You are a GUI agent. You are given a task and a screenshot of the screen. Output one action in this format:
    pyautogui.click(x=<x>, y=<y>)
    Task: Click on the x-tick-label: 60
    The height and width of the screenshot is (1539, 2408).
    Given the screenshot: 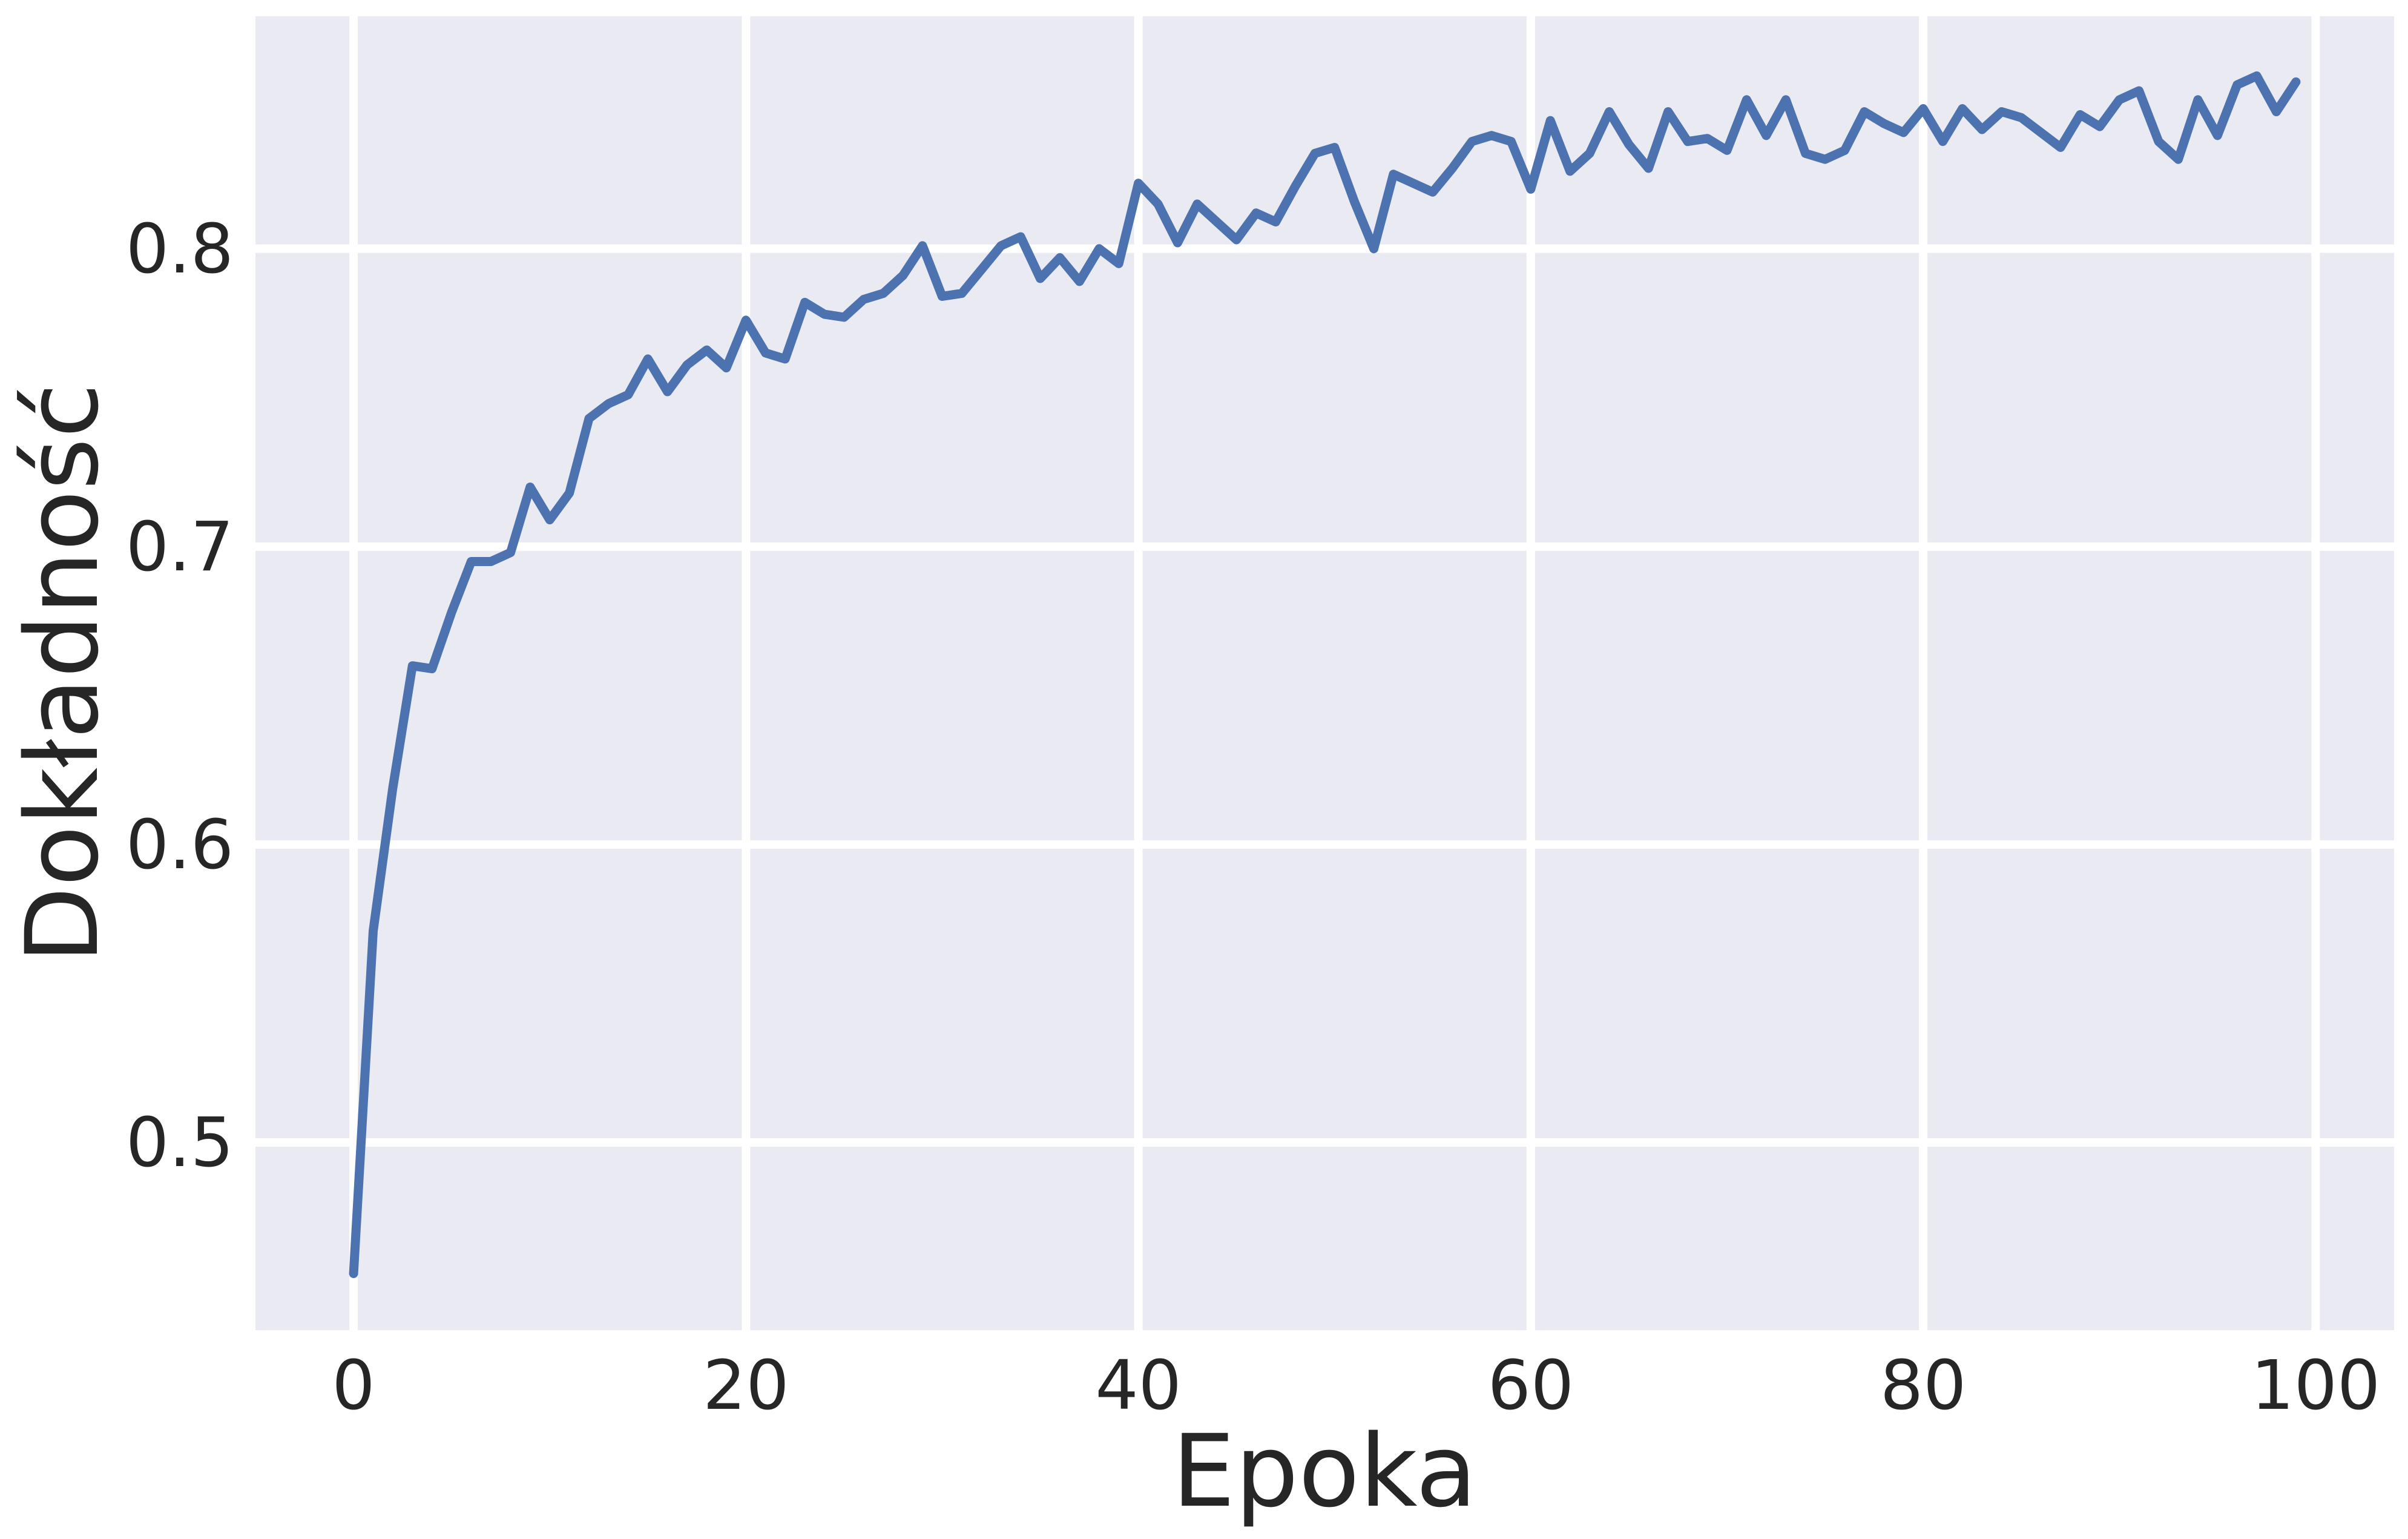 What is the action you would take?
    pyautogui.click(x=1531, y=1385)
    